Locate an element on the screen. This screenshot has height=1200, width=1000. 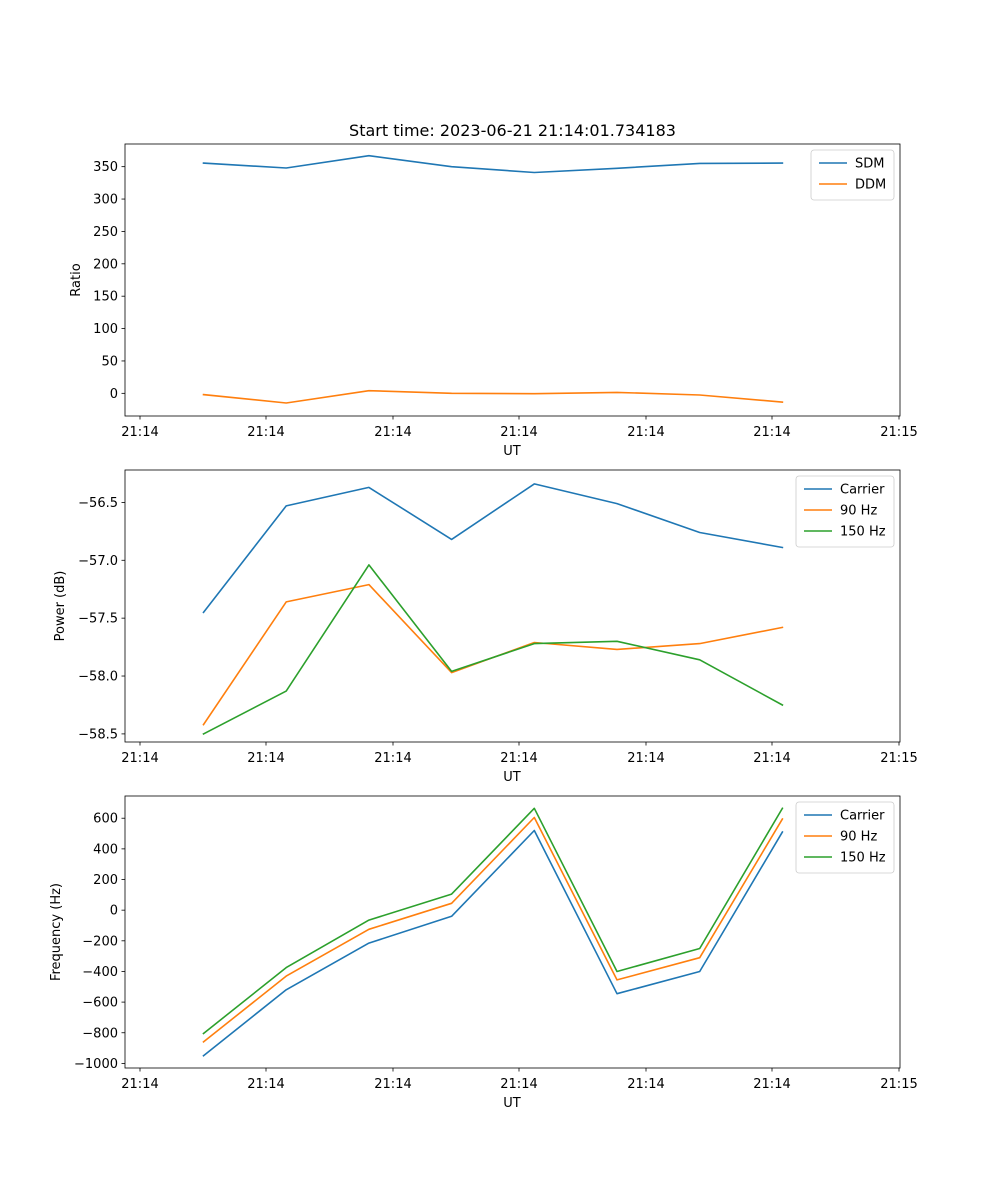
legend-label: DDM is located at coordinates (870, 185).